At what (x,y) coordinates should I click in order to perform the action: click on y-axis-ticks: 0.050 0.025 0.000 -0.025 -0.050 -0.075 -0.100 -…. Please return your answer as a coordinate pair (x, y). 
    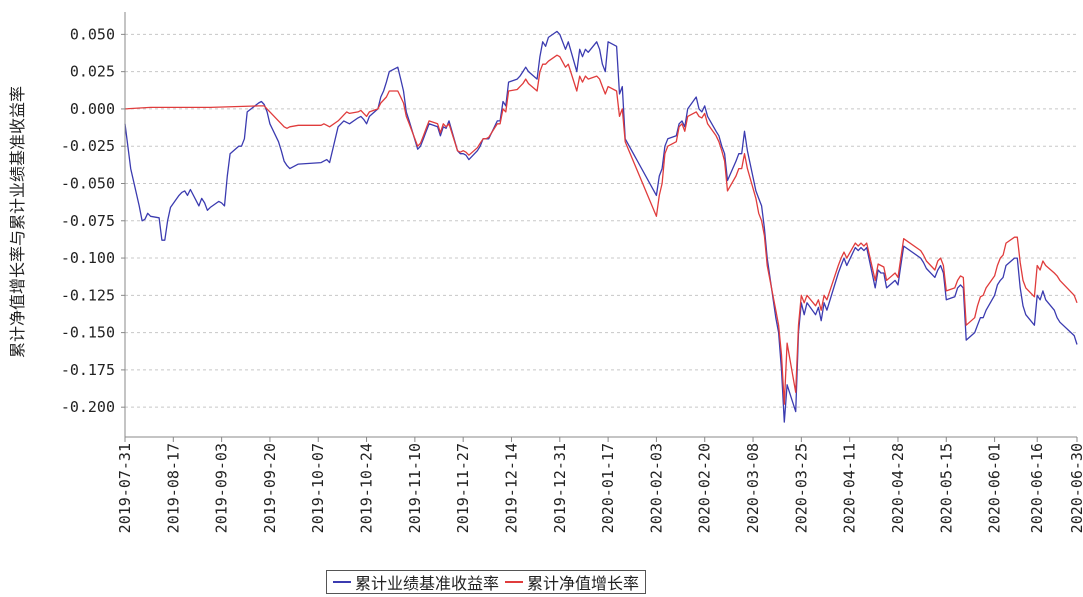
    Looking at the image, I should click on (93, 220).